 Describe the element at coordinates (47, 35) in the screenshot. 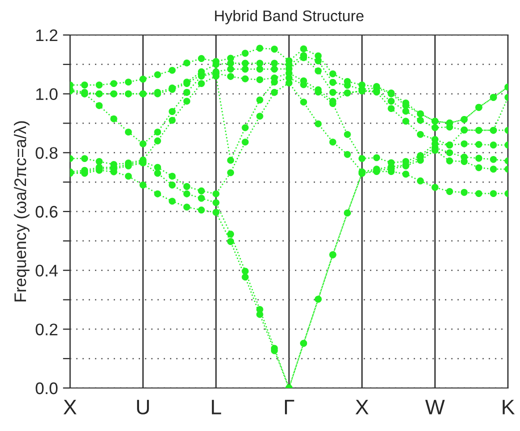

I see `y-tick-label: 1.2` at that location.